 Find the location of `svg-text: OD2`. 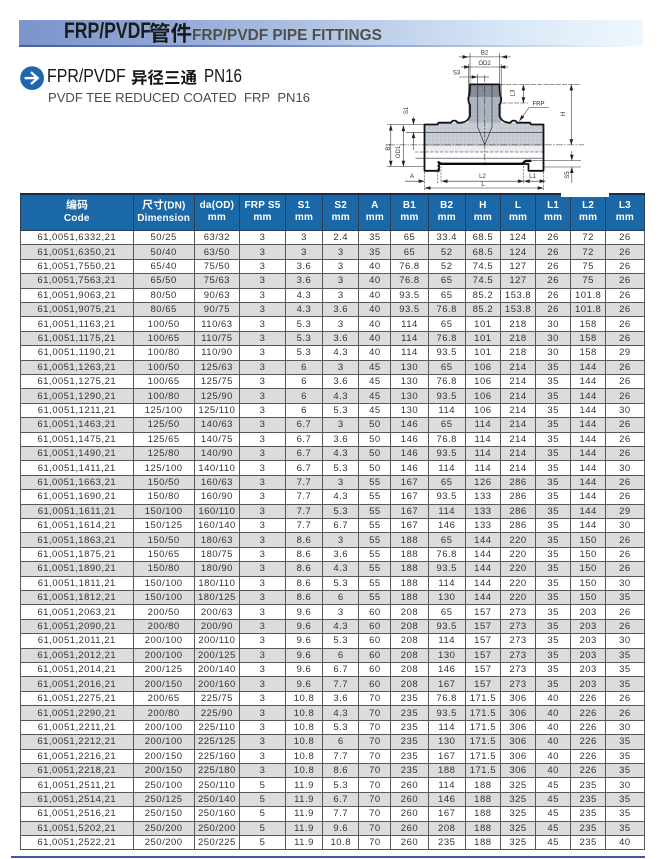

svg-text: OD2 is located at coordinates (484, 64).